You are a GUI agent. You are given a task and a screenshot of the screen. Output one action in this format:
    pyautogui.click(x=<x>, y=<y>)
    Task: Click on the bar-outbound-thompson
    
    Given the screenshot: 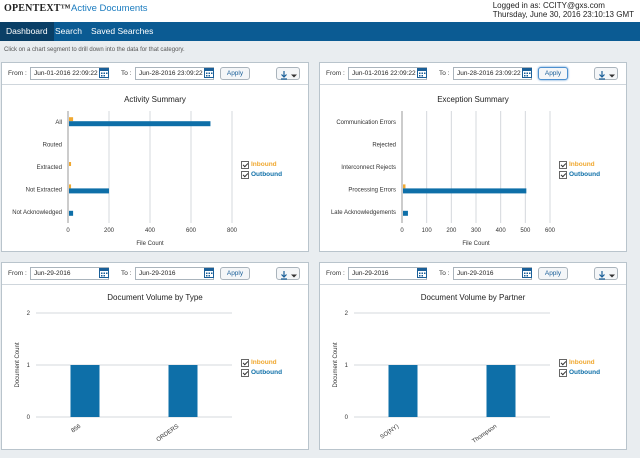 What is the action you would take?
    pyautogui.click(x=501, y=391)
    